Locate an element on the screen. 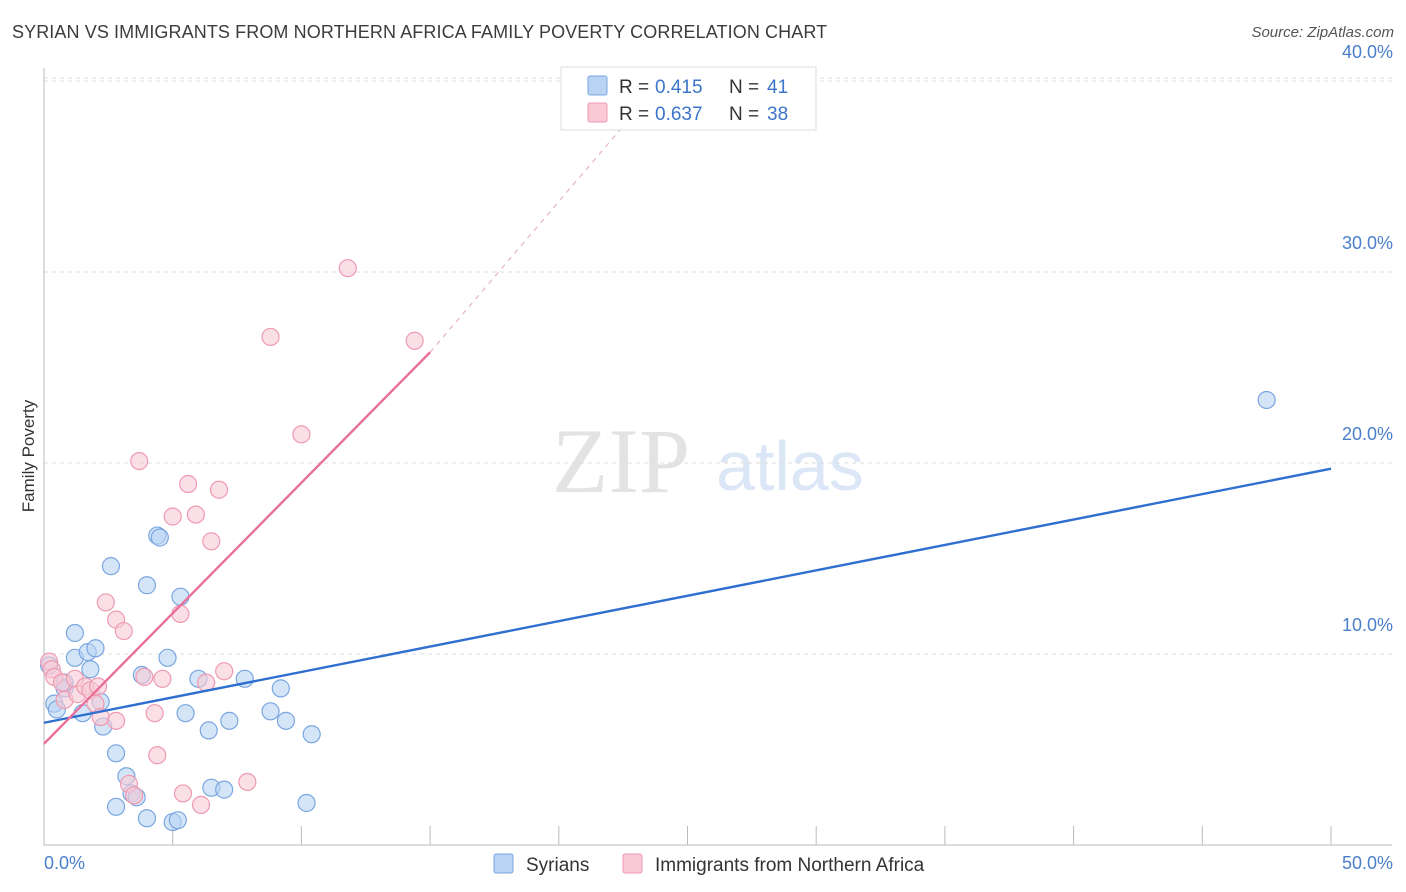  x-tick-label-min: 0.0% is located at coordinates (64, 863).